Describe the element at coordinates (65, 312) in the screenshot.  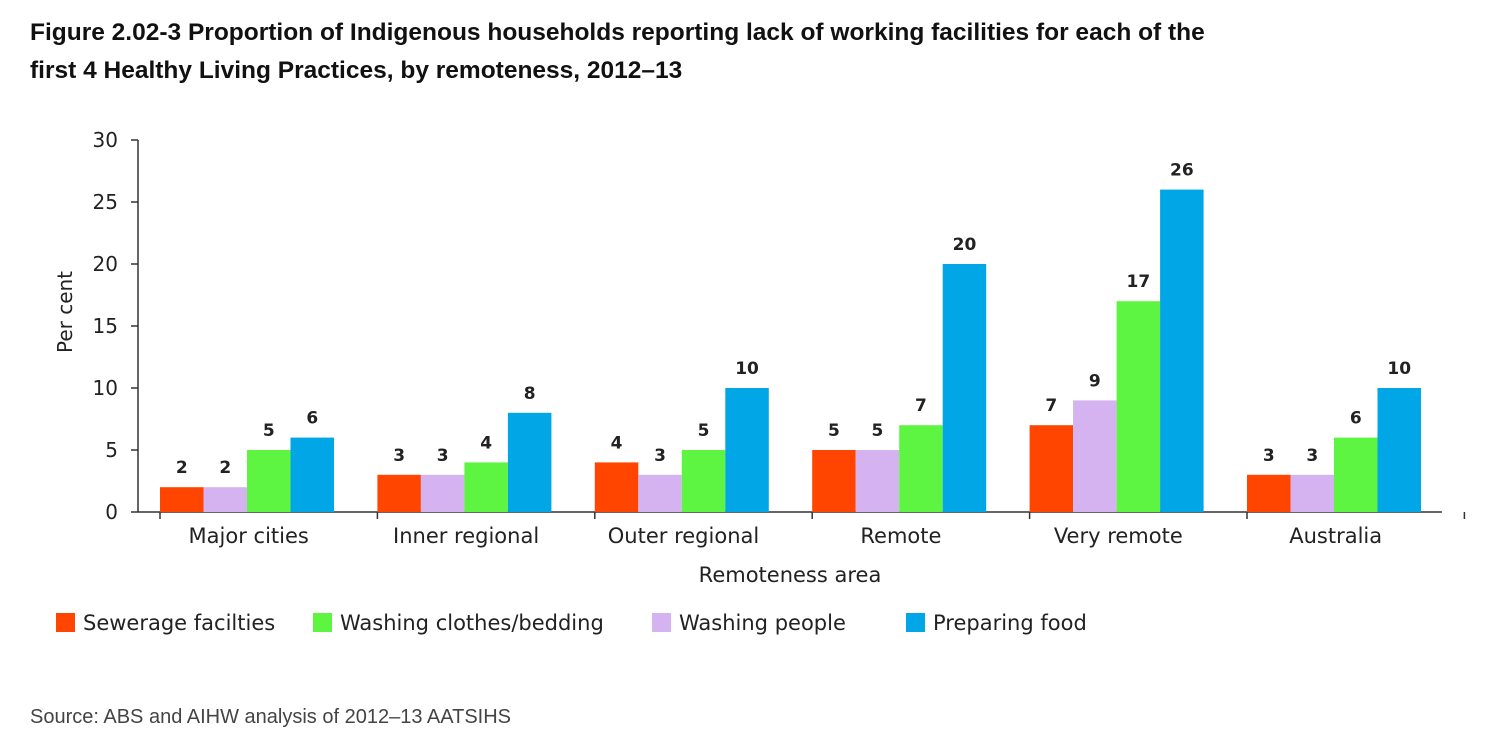
I see `y-axis-label: Per cent` at that location.